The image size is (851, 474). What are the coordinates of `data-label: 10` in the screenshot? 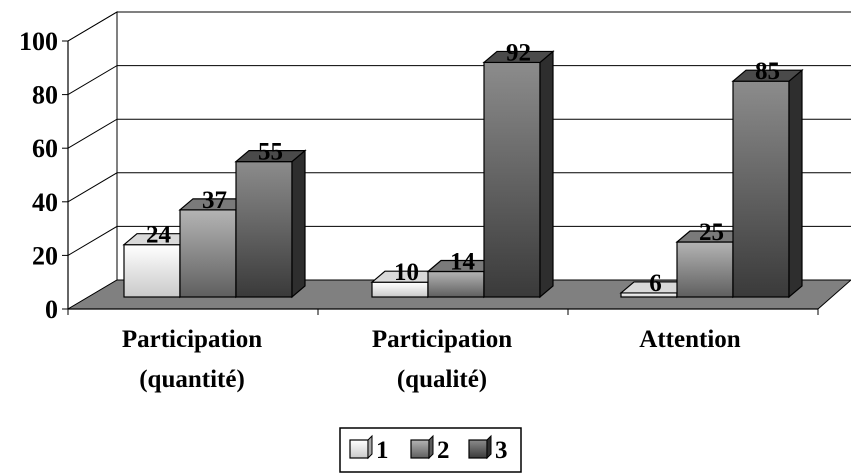 It's located at (406, 272).